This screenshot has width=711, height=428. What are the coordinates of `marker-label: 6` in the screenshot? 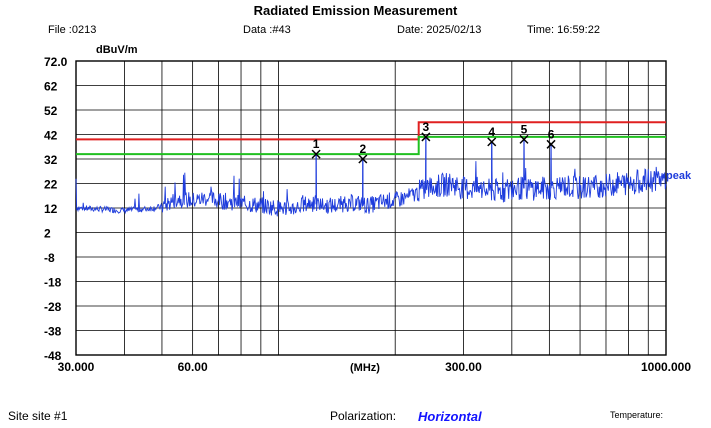 It's located at (551, 134).